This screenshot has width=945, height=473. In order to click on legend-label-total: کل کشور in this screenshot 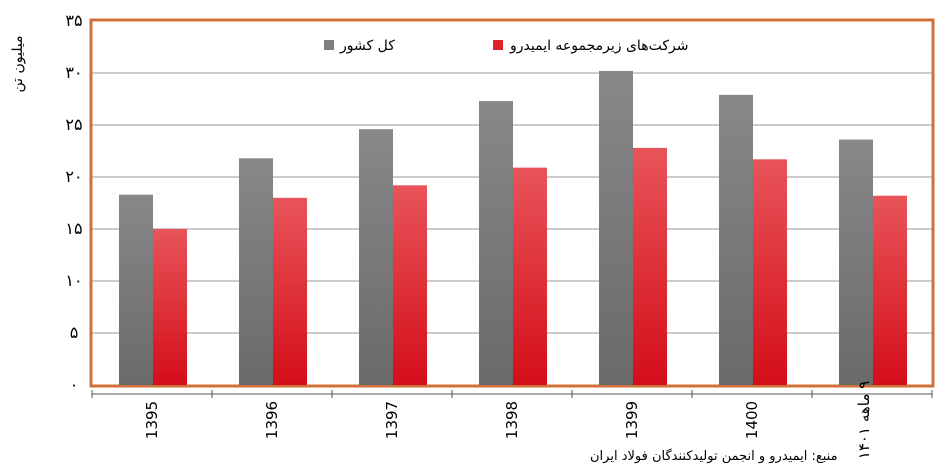, I will do `click(367, 46)`.